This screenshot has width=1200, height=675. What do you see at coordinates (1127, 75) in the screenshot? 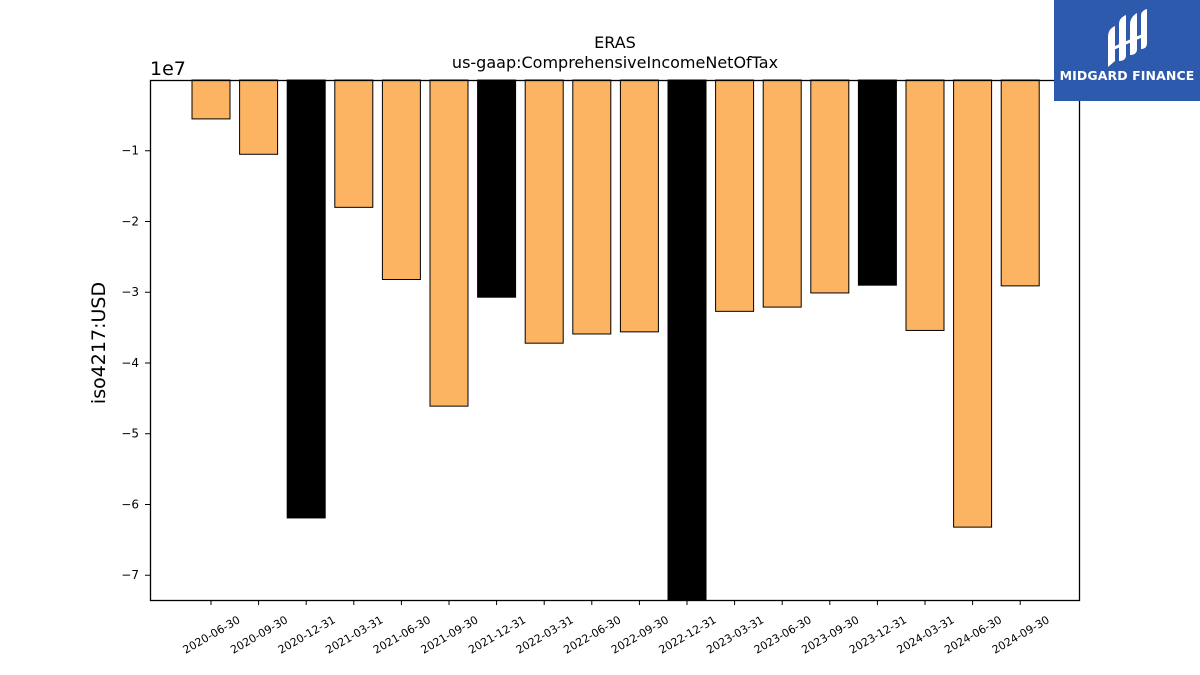
I see `logo-text: MIDGARD FINANCE` at bounding box center [1127, 75].